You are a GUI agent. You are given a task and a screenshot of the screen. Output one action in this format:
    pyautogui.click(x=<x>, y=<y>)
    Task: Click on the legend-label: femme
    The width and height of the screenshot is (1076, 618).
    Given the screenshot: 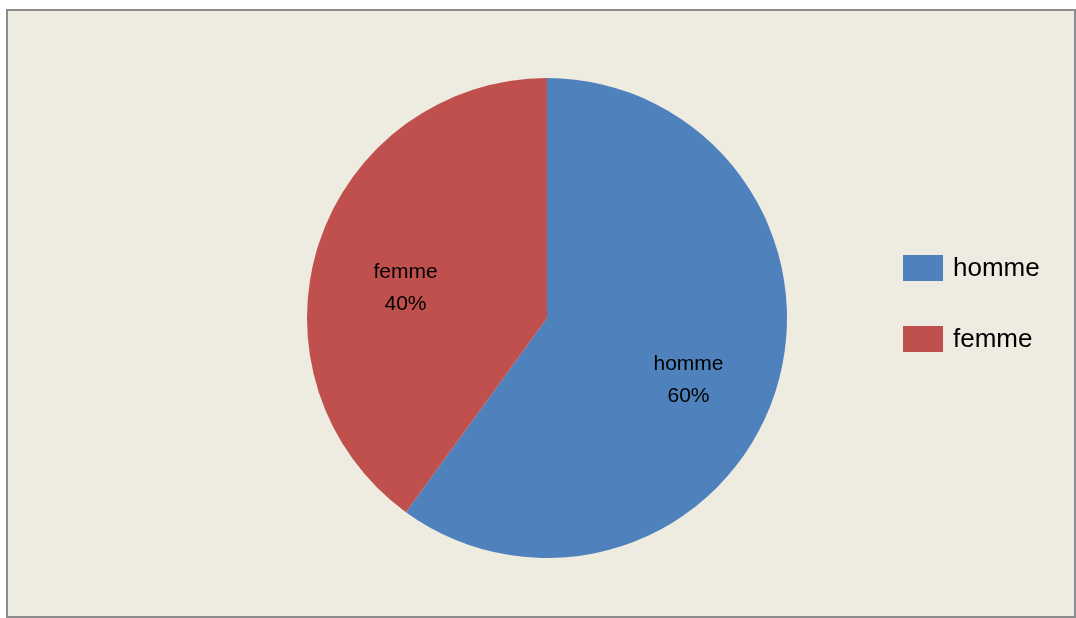 What is the action you would take?
    pyautogui.click(x=993, y=338)
    